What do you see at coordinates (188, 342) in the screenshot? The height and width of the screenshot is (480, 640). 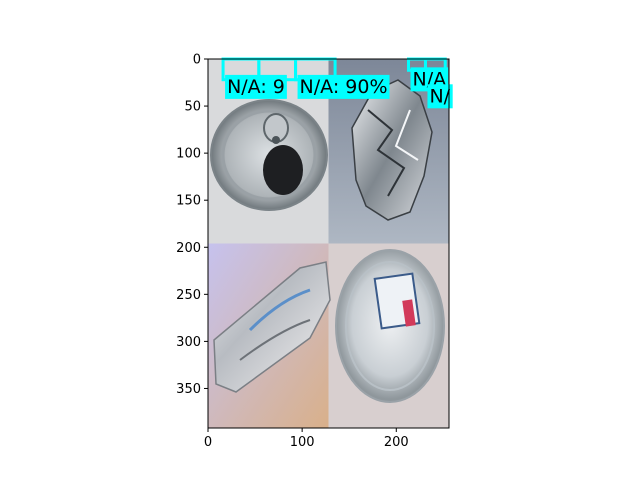 I see `y-tick-label: 300` at bounding box center [188, 342].